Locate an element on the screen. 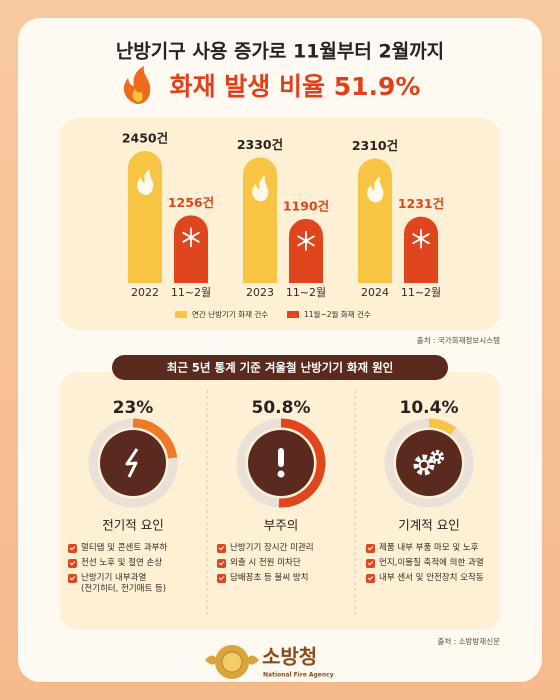 The height and width of the screenshot is (700, 560). cause-item: 내부 센서 및 안전장치 오작동 is located at coordinates (433, 578).